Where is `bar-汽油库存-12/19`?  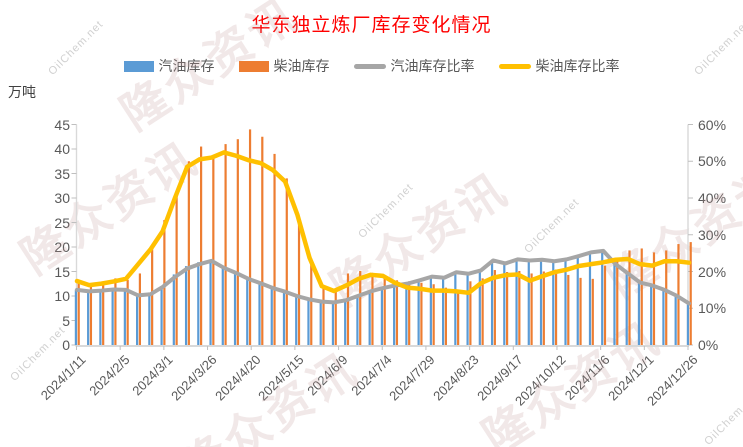
bar-汽油库存-12/19 is located at coordinates (675, 320).